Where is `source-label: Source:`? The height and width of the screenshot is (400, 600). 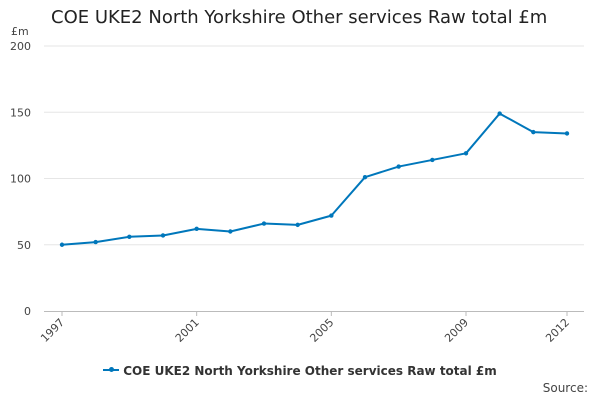 source-label: Source: is located at coordinates (565, 388).